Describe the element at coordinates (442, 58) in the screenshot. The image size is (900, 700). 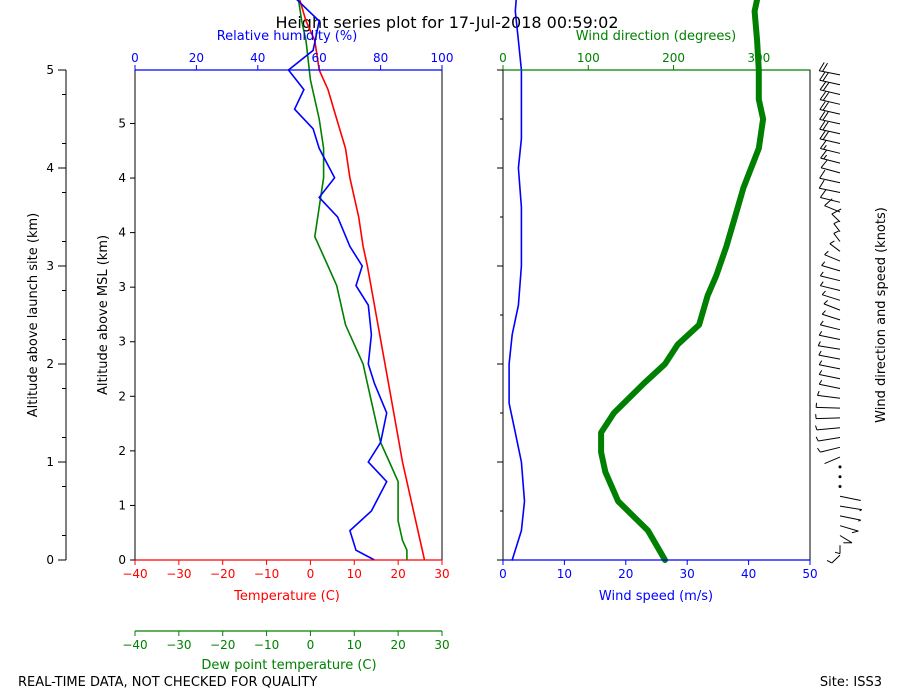
I see `humidity-tick-label: 100` at that location.